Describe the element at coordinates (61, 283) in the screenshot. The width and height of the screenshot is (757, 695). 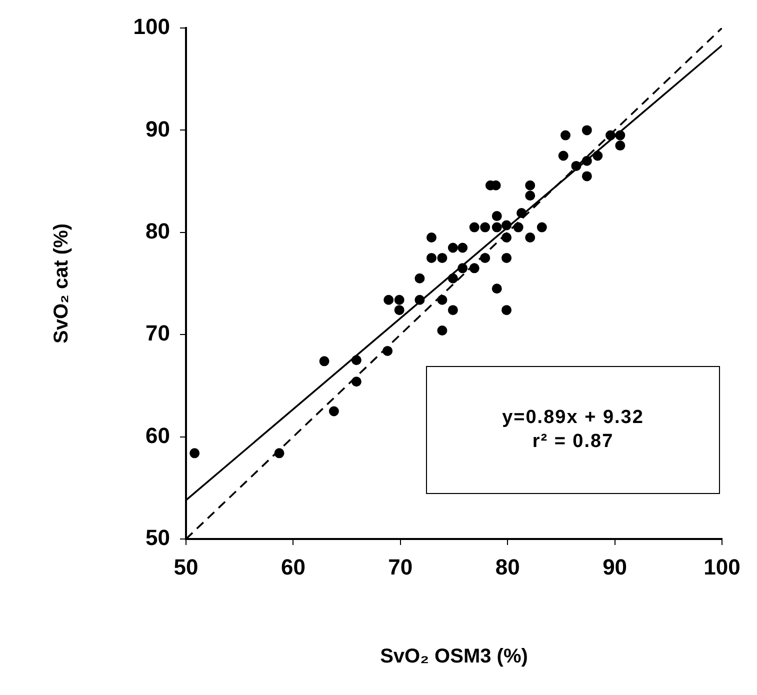
I see `y-axis-title: SvO₂ cat (%)` at that location.